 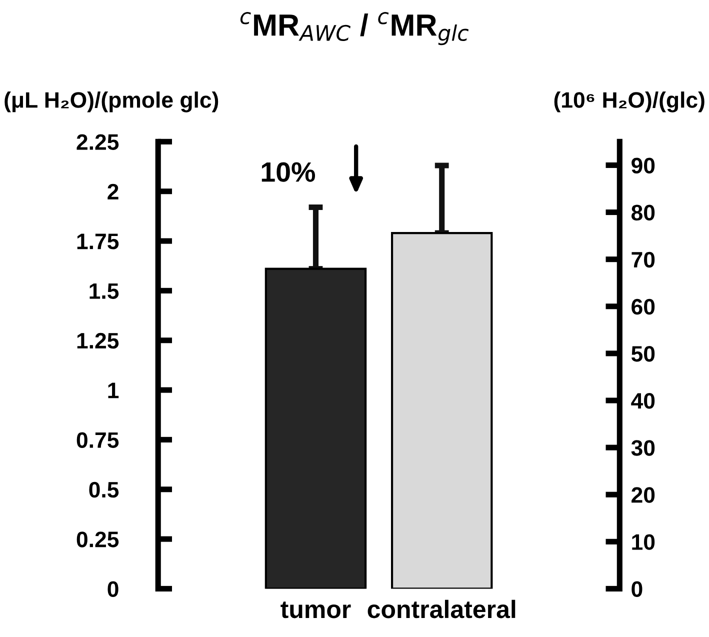 I want to click on x-tick-label: contralateral, so click(x=442, y=609).